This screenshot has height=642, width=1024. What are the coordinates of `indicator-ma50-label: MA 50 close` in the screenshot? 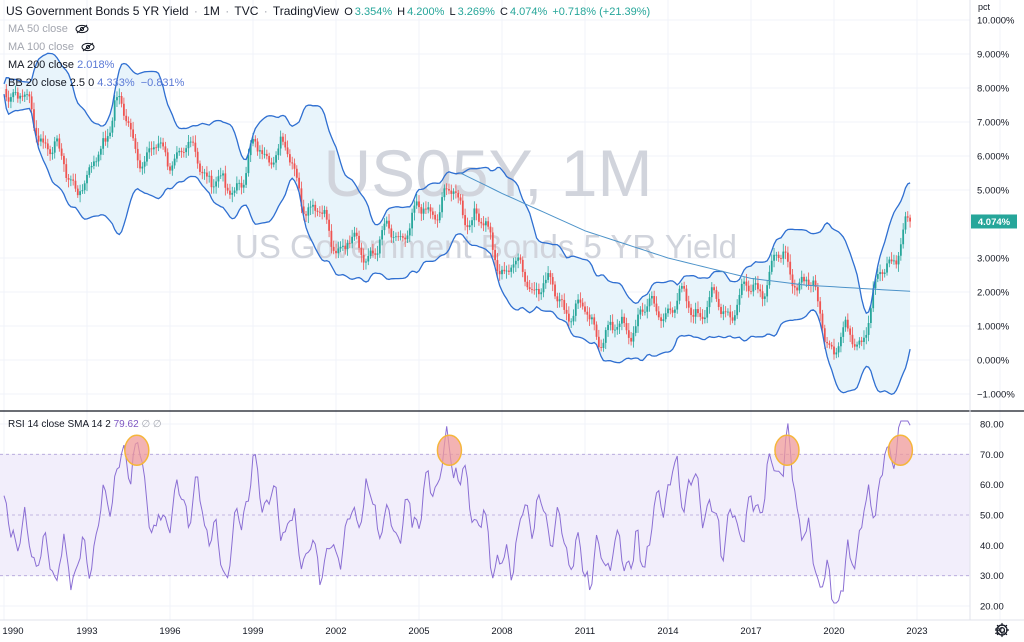 It's located at (38, 29).